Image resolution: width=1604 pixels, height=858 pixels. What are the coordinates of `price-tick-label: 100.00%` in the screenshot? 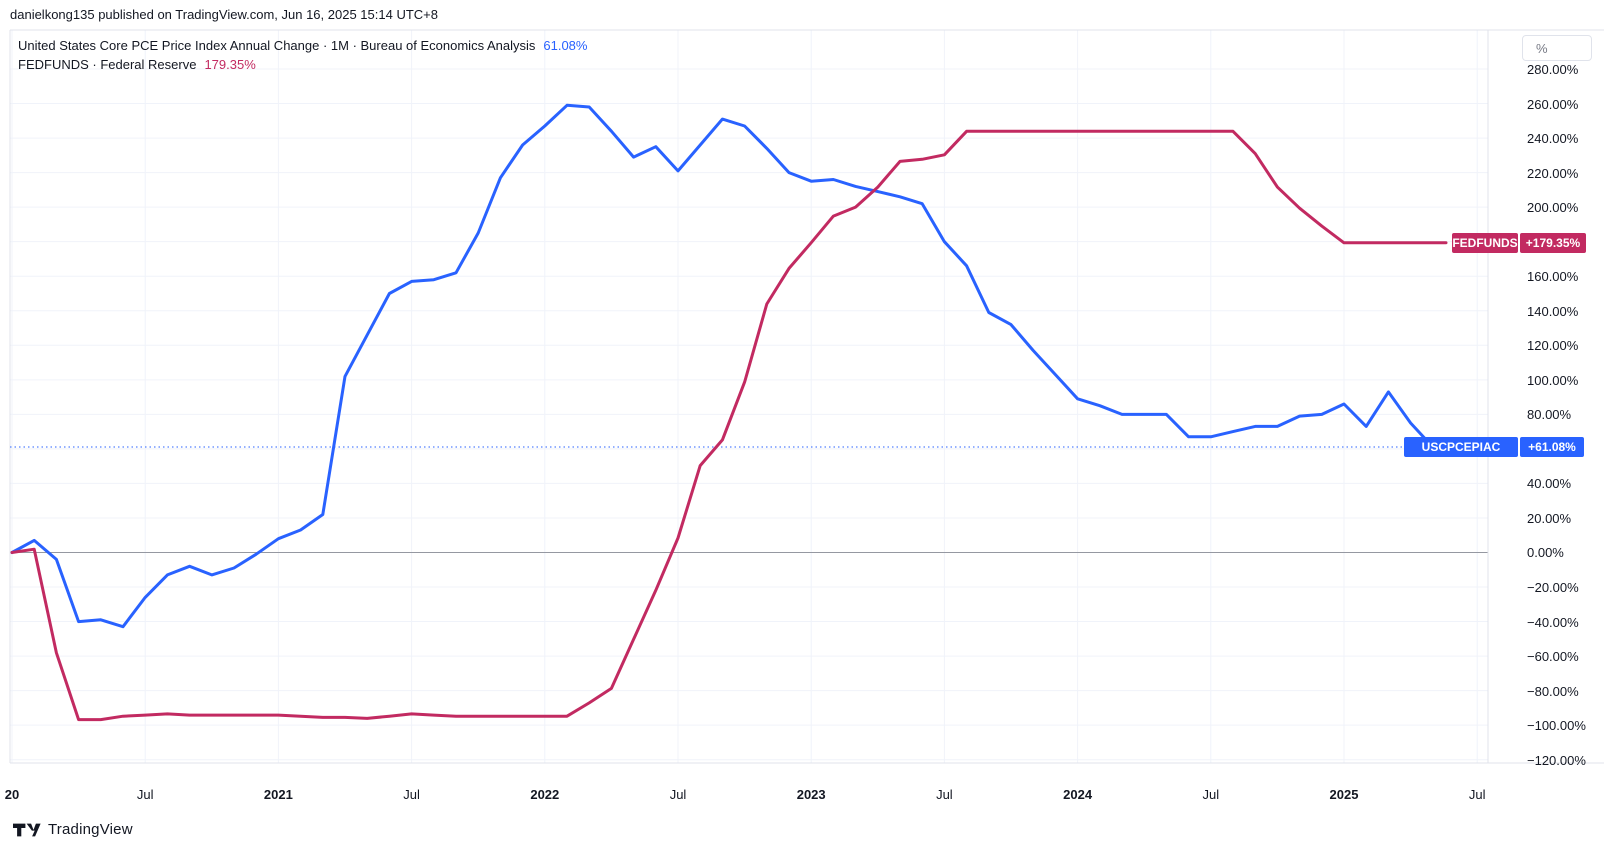 It's located at (1553, 380).